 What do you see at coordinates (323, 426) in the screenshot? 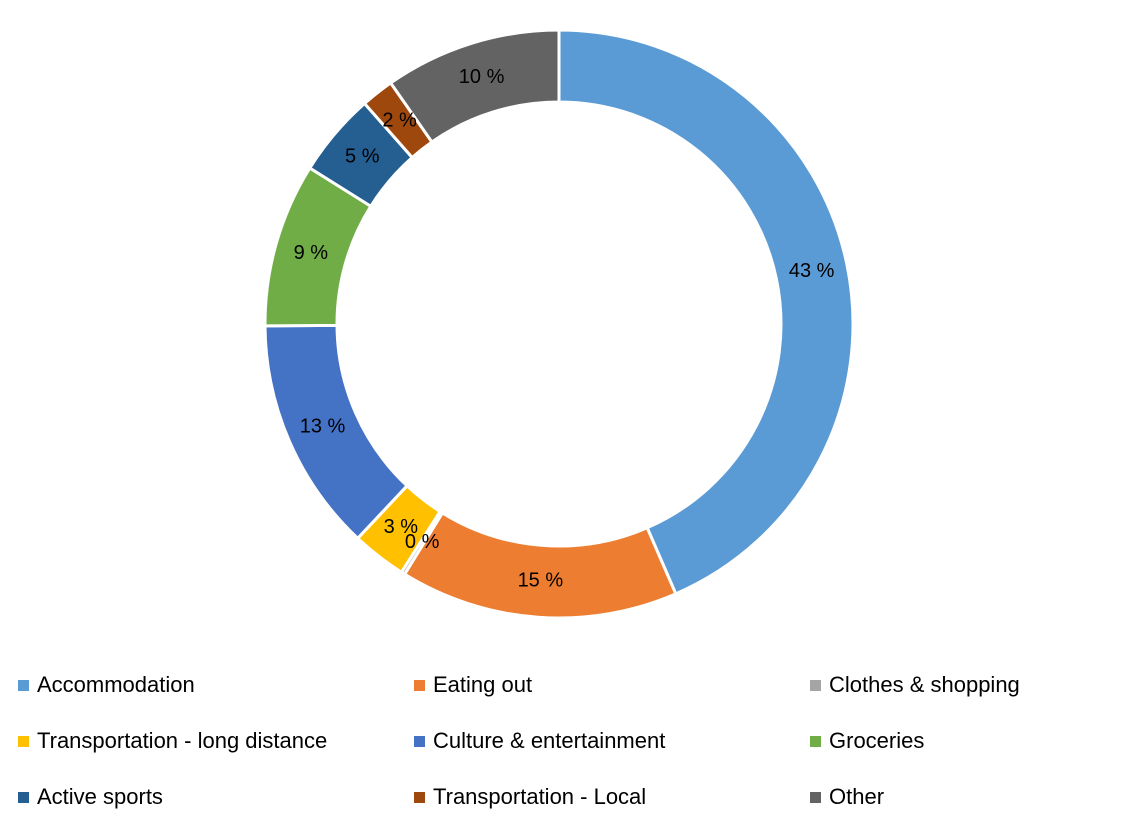
I see `data-label-culture-and-entertainment: 13 %` at bounding box center [323, 426].